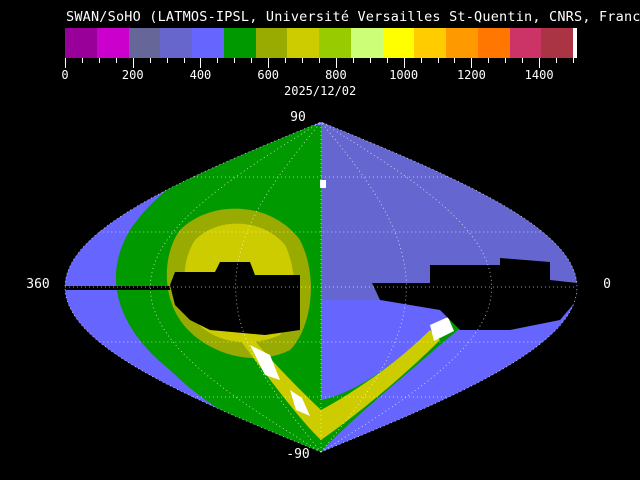 This screenshot has width=640, height=480. What do you see at coordinates (340, 385) in the screenshot?
I see `yellow-lower` at bounding box center [340, 385].